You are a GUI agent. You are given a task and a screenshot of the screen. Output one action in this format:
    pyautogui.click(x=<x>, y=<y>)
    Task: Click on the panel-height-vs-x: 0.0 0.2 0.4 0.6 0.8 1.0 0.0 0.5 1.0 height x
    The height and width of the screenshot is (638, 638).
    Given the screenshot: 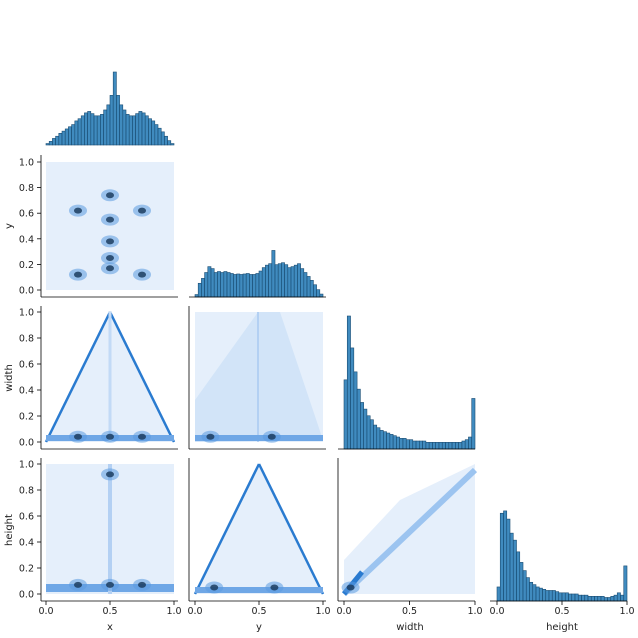 What is the action you would take?
    pyautogui.click(x=93, y=545)
    